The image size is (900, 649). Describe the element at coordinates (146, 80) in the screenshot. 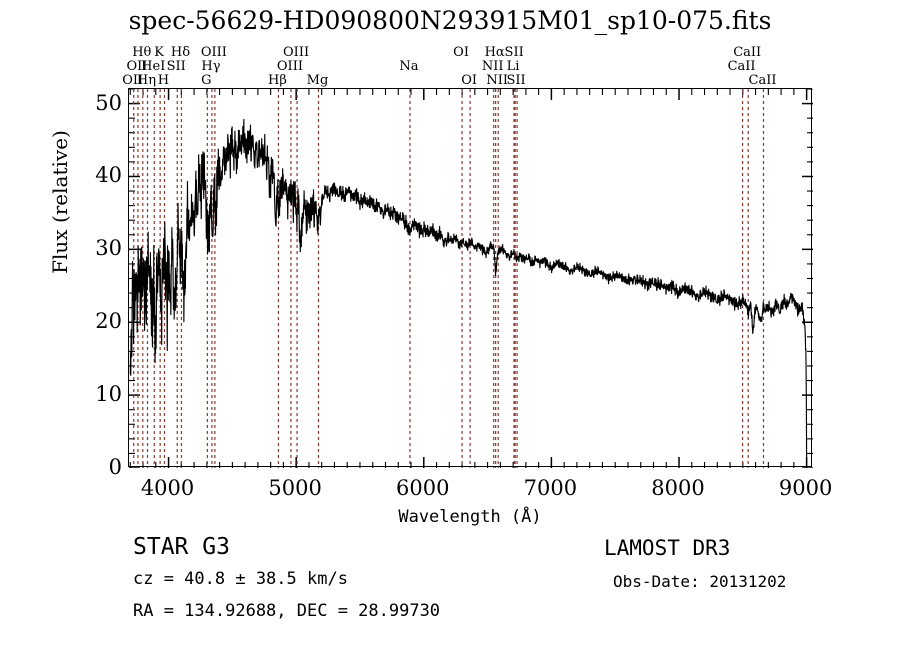

I see `spectral-line-label: Hη` at that location.